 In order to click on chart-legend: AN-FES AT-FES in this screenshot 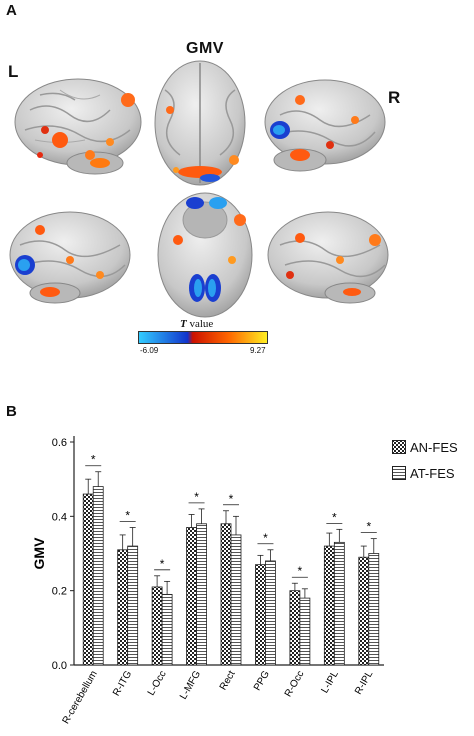, I will do `click(432, 460)`.